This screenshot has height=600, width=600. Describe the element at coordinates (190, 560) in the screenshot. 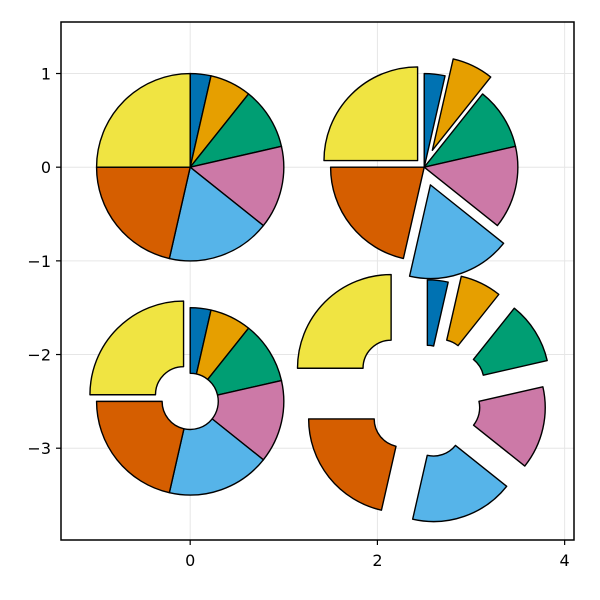

I see `x-tick-label: 0` at that location.